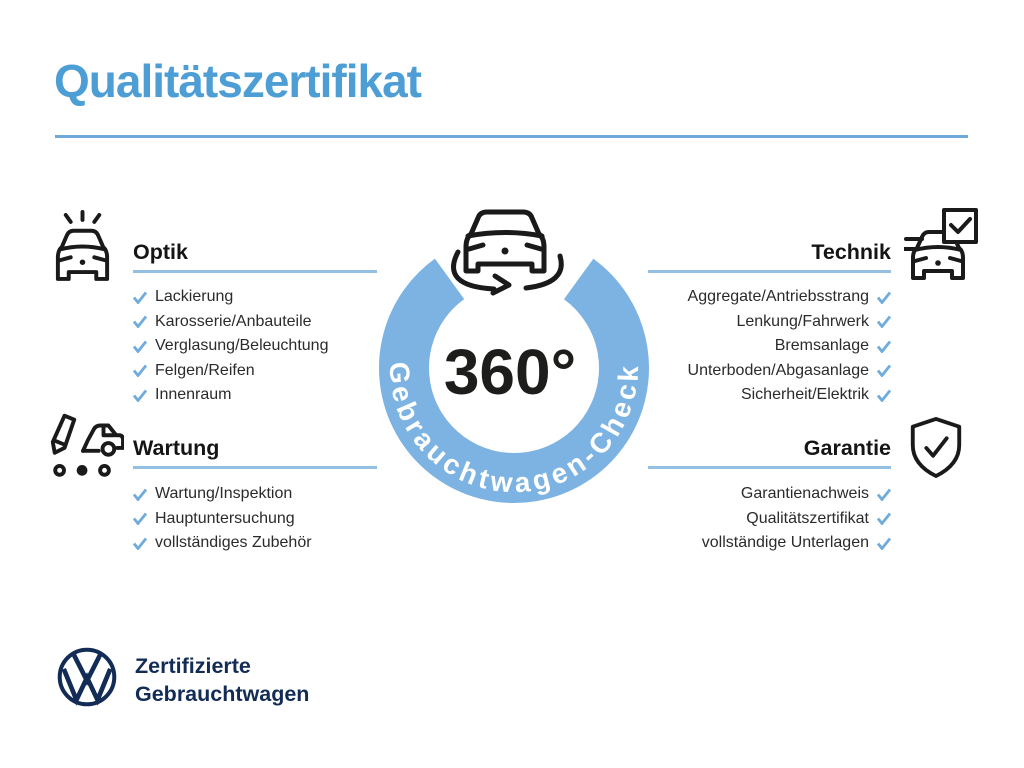  I want to click on check-item: Aggregate/Antriebsstrang, so click(741, 297).